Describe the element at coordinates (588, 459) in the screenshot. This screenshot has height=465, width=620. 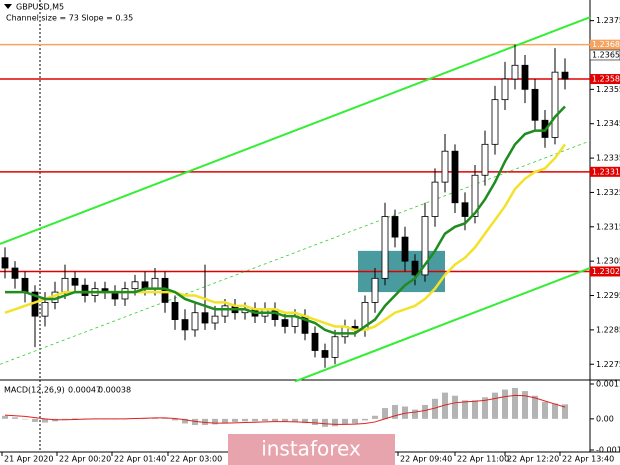
I see `x-tick-label: 22 Apr 13:40` at that location.